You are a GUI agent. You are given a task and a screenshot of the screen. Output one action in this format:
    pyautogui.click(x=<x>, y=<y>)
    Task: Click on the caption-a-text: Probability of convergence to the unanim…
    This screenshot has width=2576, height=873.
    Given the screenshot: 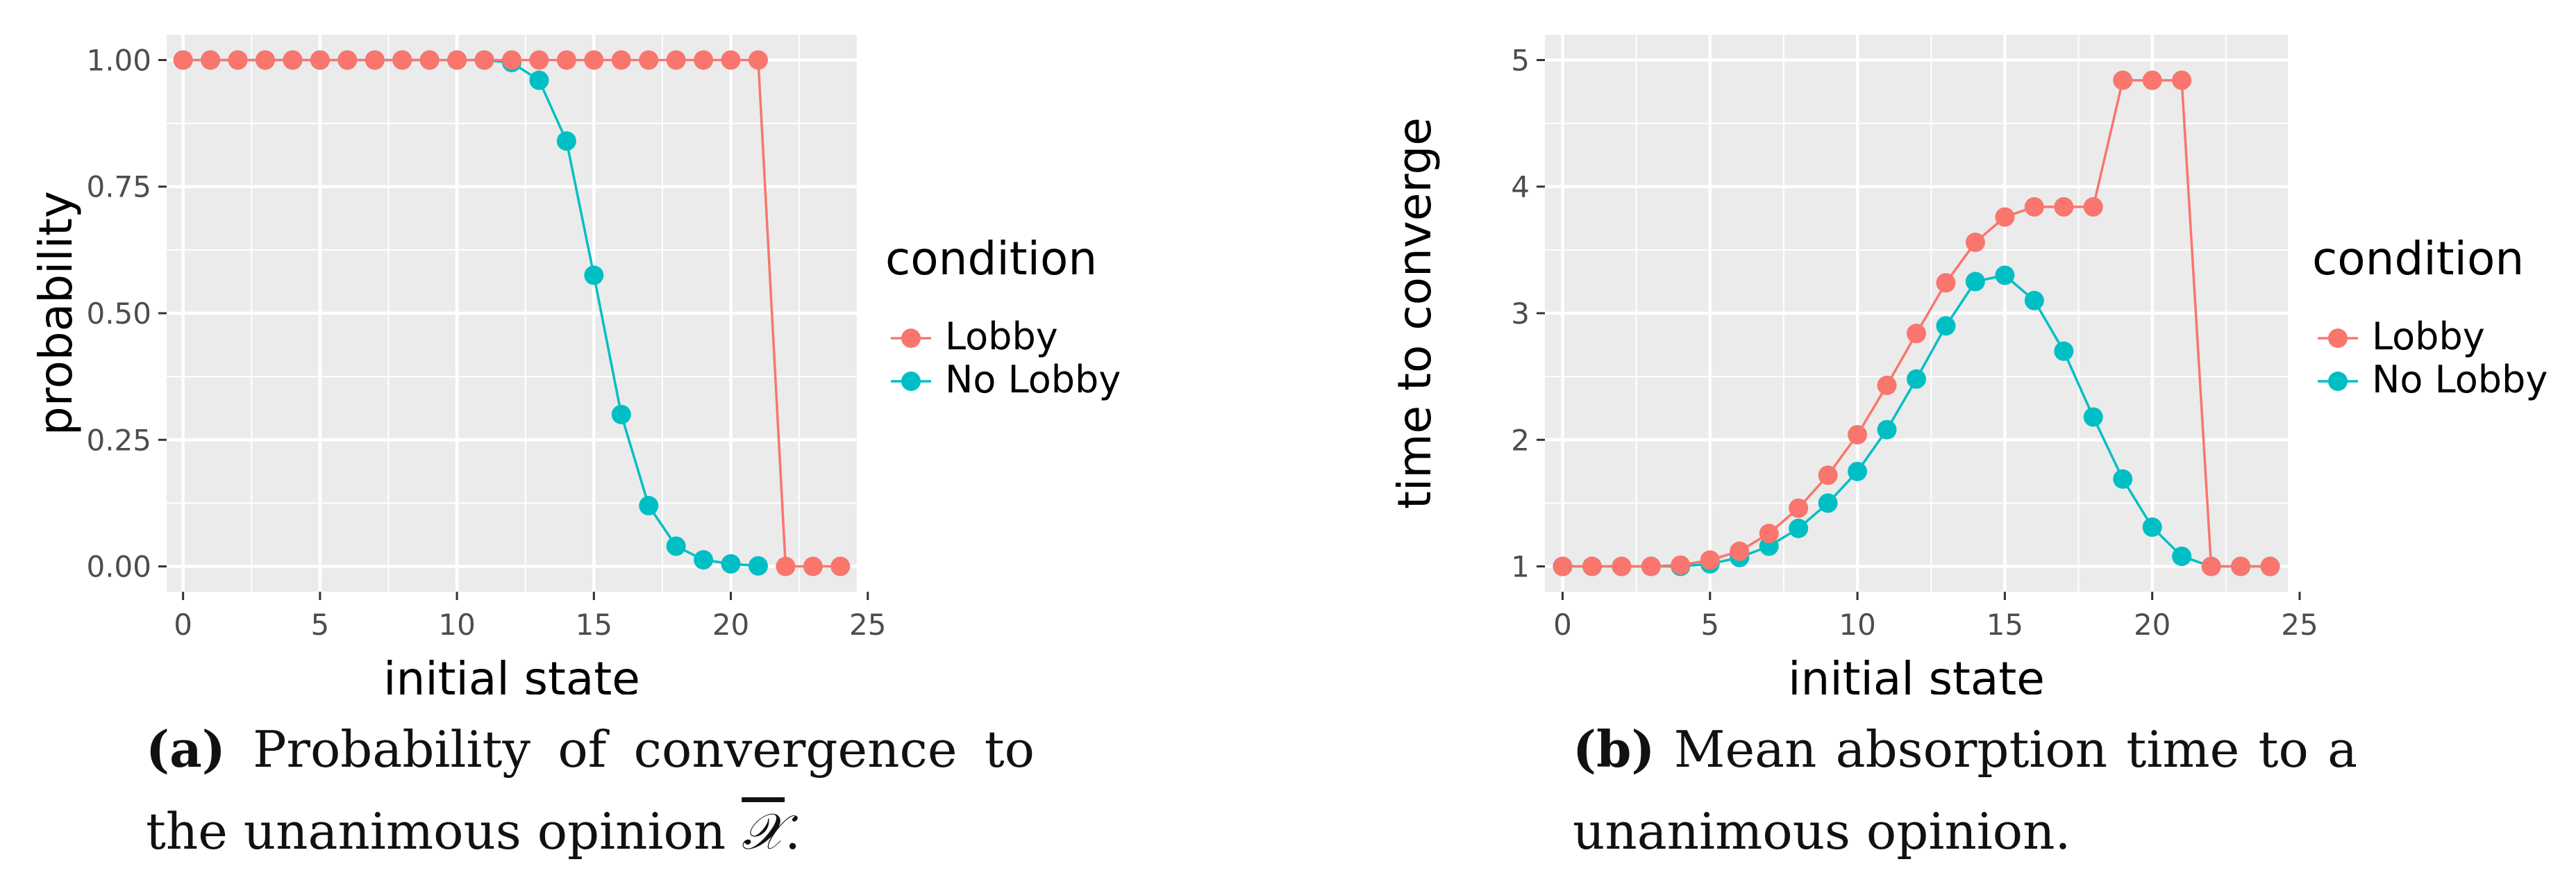 What is the action you would take?
    pyautogui.click(x=590, y=790)
    